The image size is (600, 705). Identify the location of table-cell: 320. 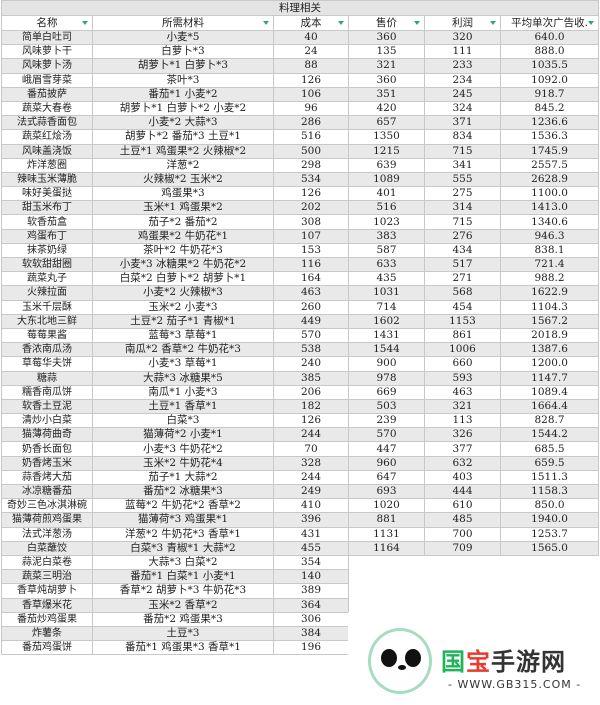
(462, 37).